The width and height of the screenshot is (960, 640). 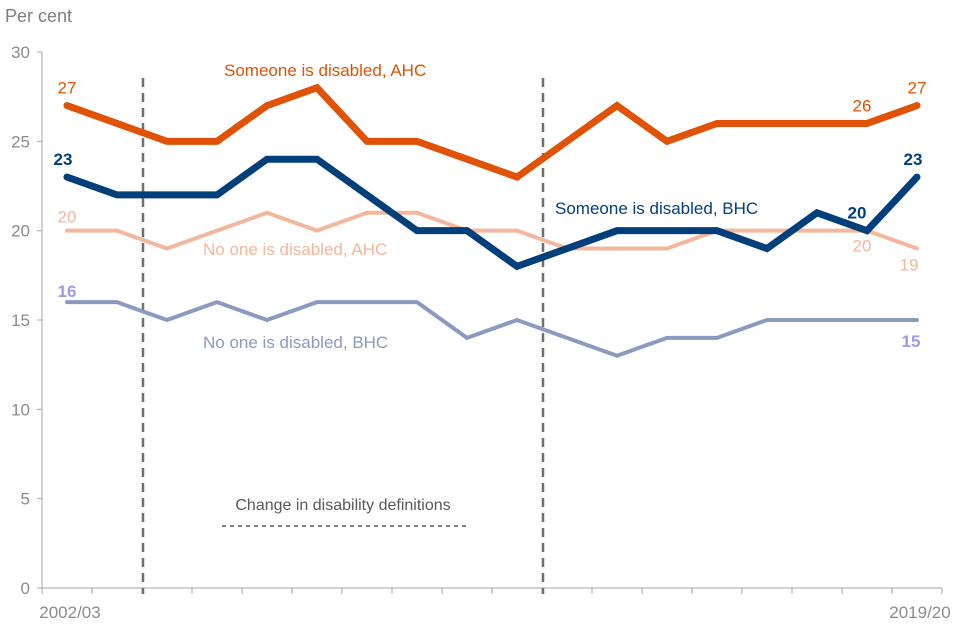 What do you see at coordinates (919, 612) in the screenshot?
I see `x-tick-label: 2019/20` at bounding box center [919, 612].